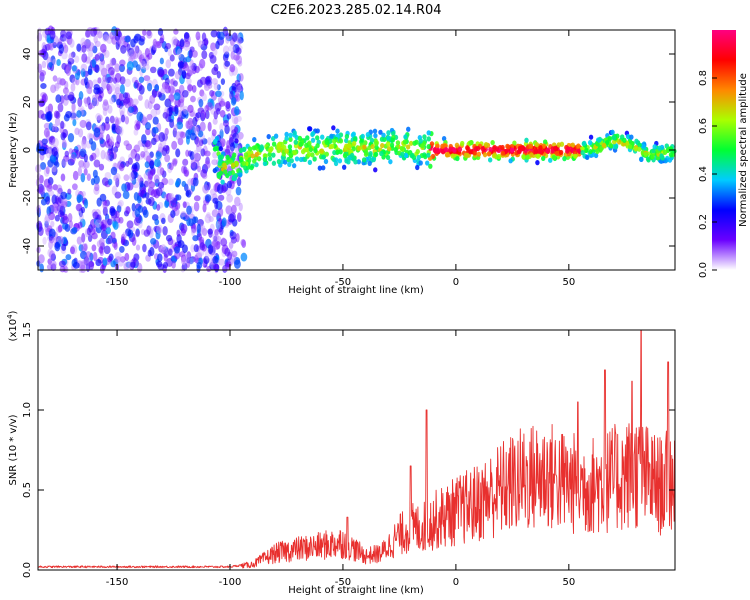 This screenshot has height=600, width=750. I want to click on y-tick-label: 0.5, so click(27, 490).